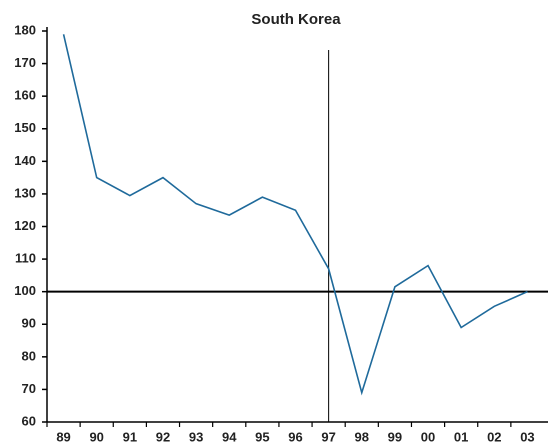  I want to click on x-tick-label: 93, so click(196, 436).